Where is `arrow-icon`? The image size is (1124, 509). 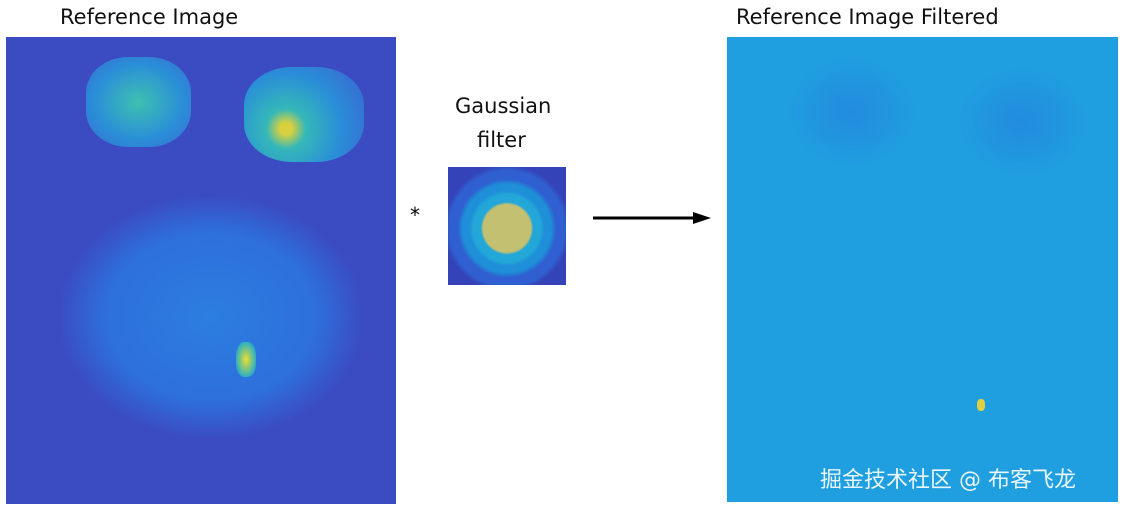 arrow-icon is located at coordinates (652, 218).